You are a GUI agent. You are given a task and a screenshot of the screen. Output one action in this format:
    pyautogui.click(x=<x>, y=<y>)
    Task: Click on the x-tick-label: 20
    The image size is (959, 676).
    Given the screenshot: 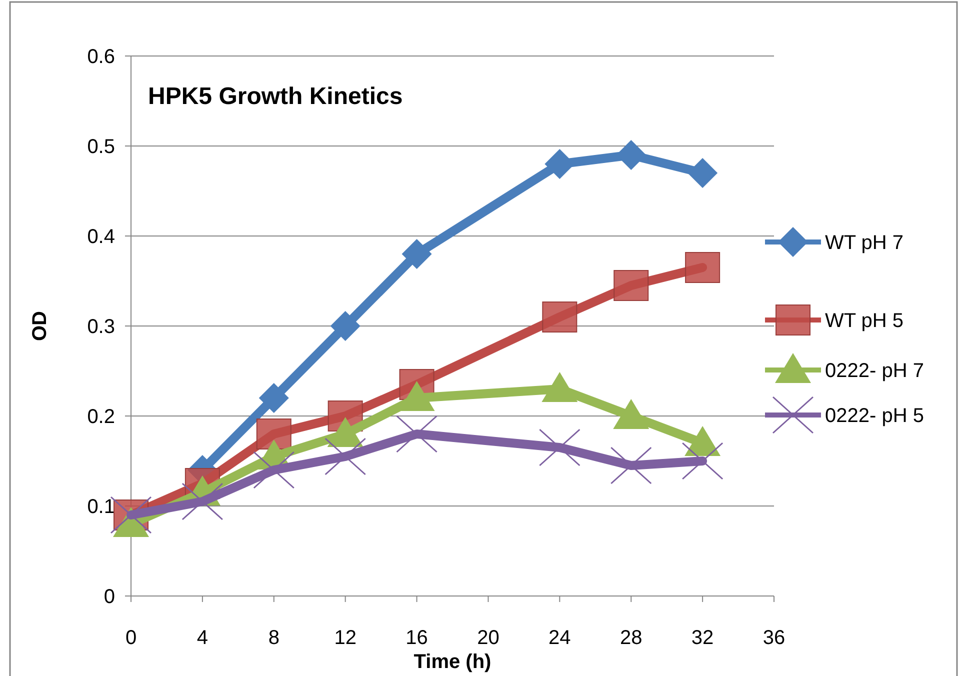 What is the action you would take?
    pyautogui.click(x=488, y=638)
    